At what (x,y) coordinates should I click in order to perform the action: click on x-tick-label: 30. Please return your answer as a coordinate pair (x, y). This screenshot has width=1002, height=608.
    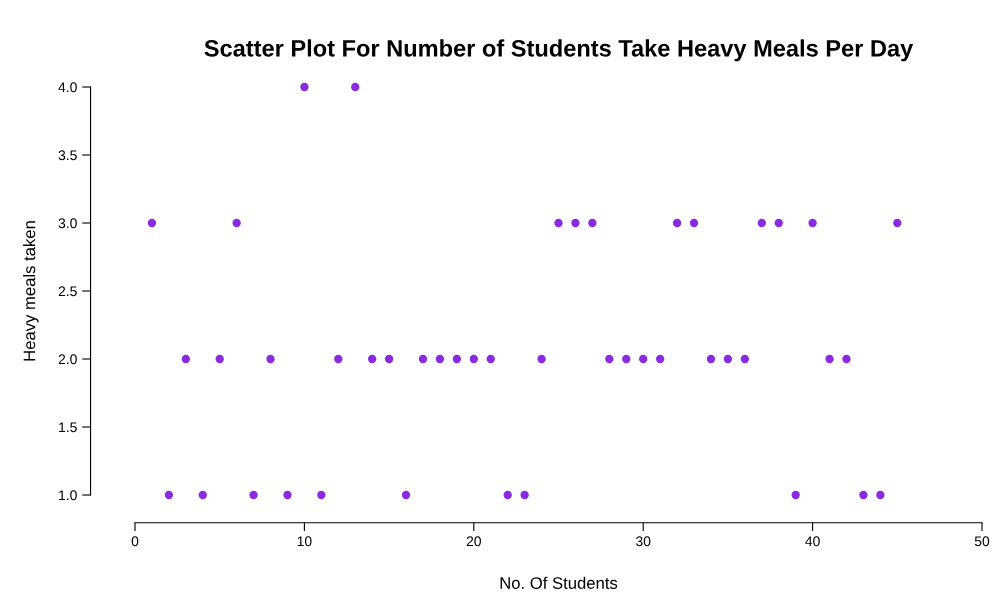
    Looking at the image, I should click on (643, 541).